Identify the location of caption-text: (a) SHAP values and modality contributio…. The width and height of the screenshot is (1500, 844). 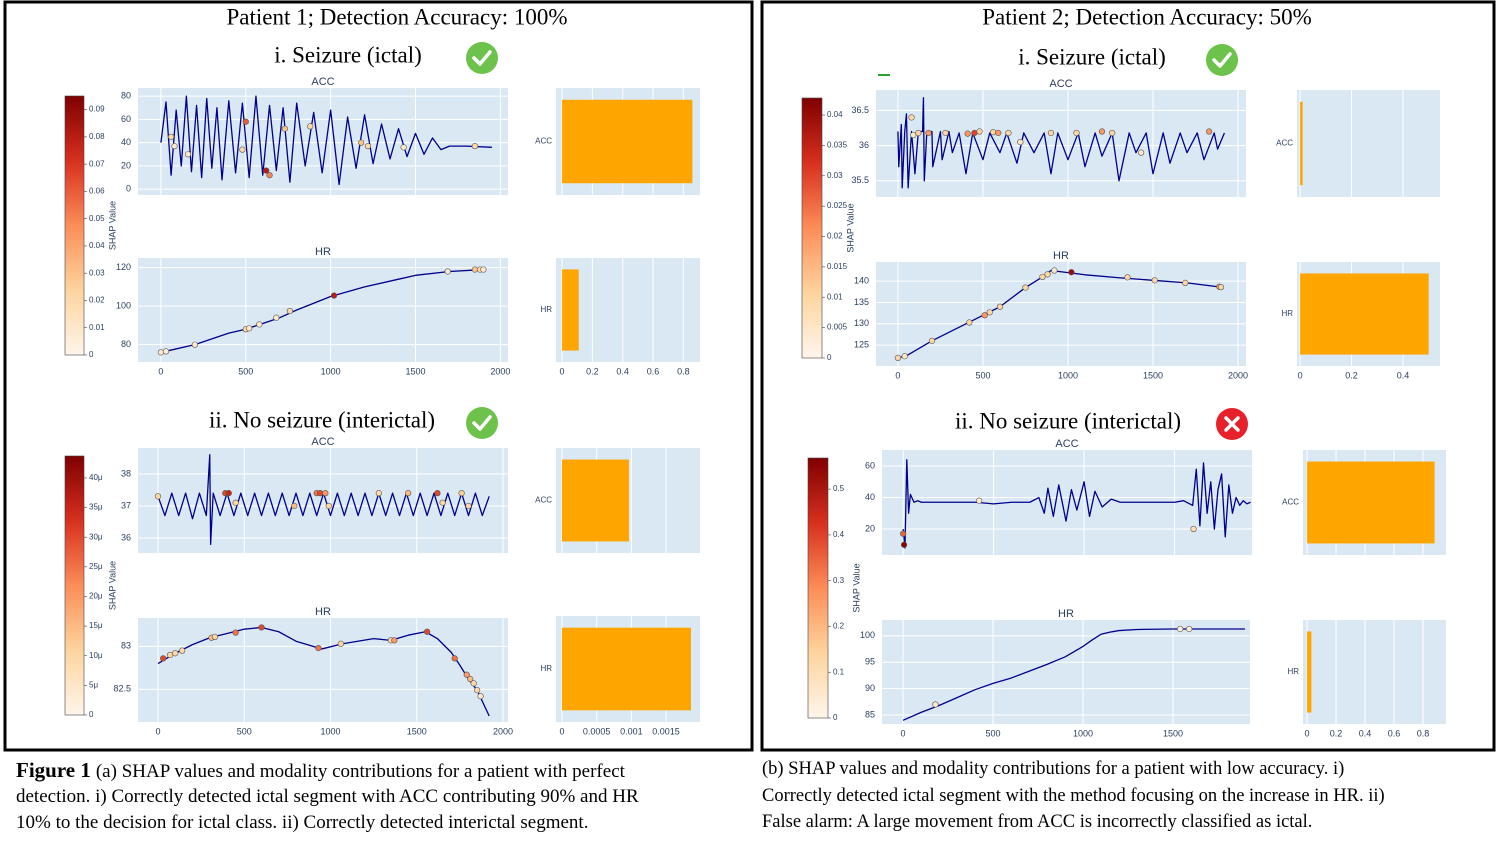
(360, 771).